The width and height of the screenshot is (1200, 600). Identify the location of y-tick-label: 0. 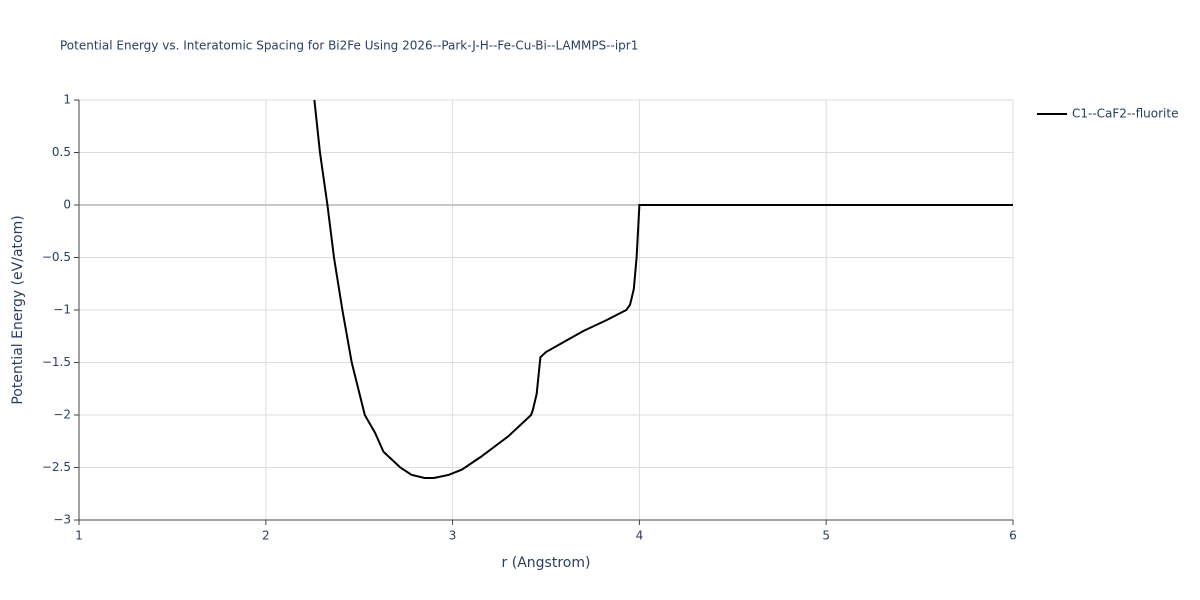
(67, 205).